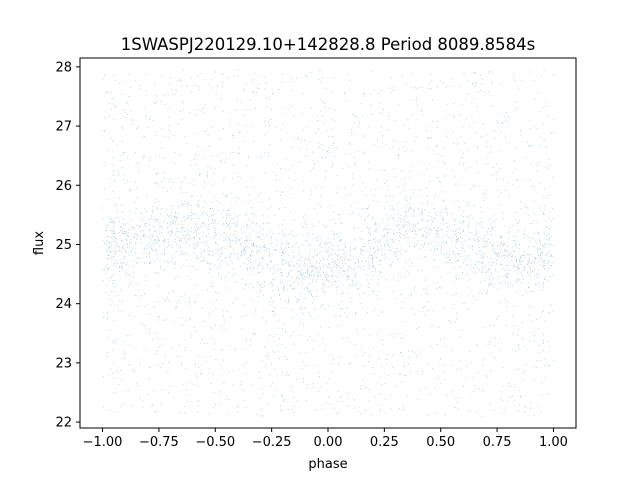 This screenshot has width=640, height=480. Describe the element at coordinates (63, 363) in the screenshot. I see `y-tick-label: 23` at that location.